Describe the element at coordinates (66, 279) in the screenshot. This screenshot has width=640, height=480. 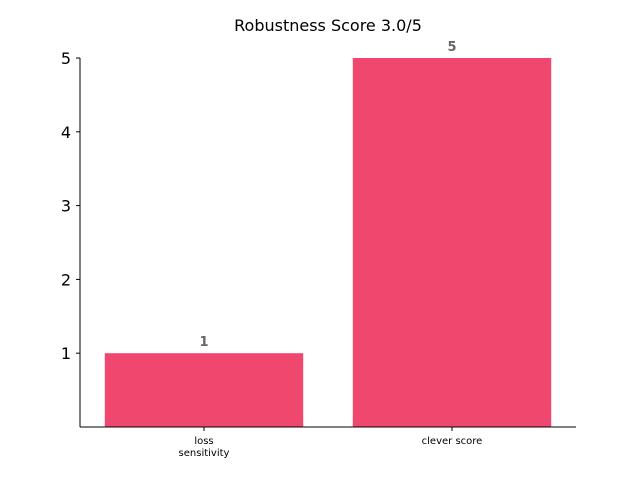
I see `y-tick-label: 2` at that location.